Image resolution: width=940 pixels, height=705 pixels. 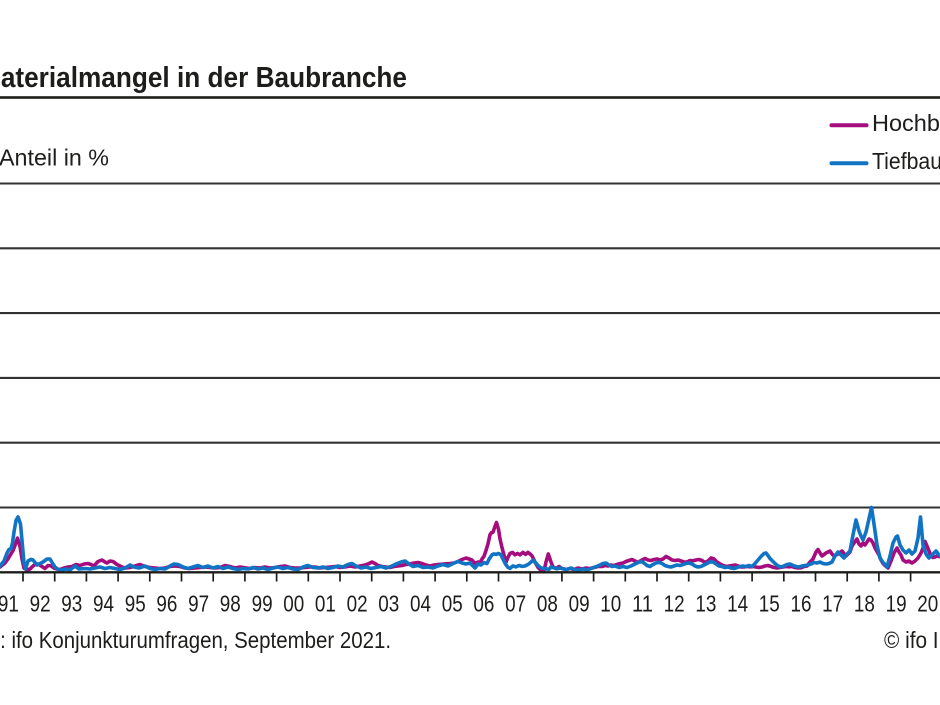 I want to click on svg-text: 08, so click(x=547, y=604).